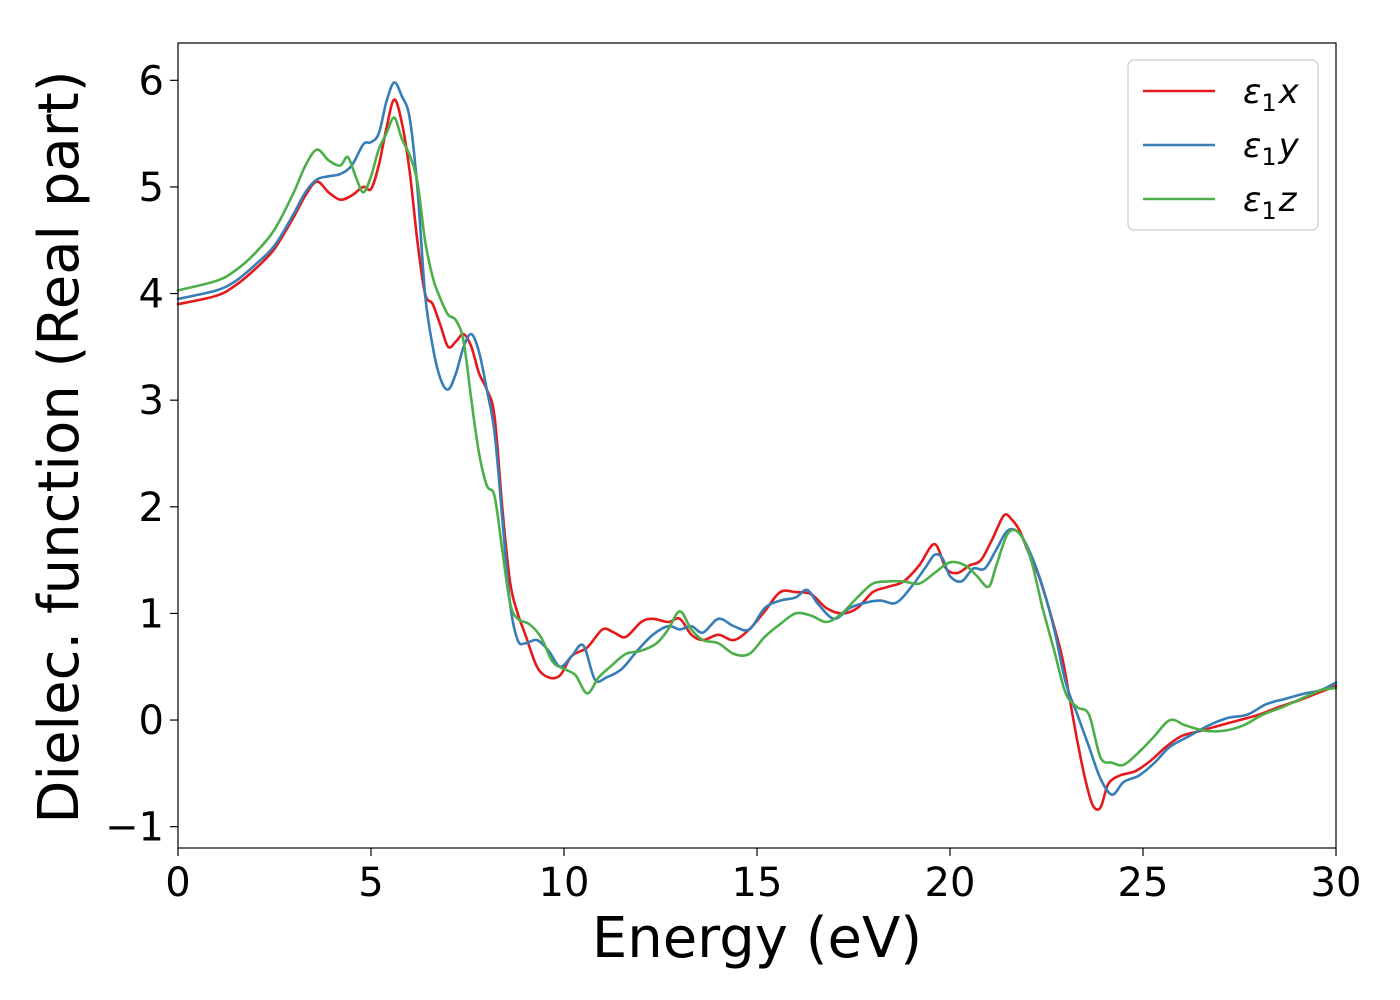  What do you see at coordinates (757, 883) in the screenshot?
I see `x-tick-label: 15` at bounding box center [757, 883].